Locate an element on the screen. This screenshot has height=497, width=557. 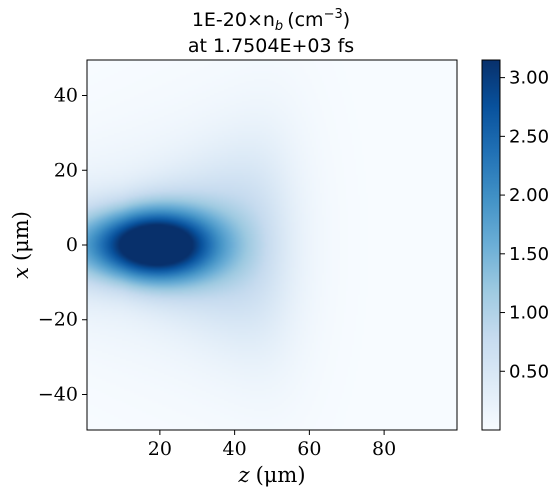
chart-title-line1: 1E-20×nb (cm−3) is located at coordinates (271, 20).